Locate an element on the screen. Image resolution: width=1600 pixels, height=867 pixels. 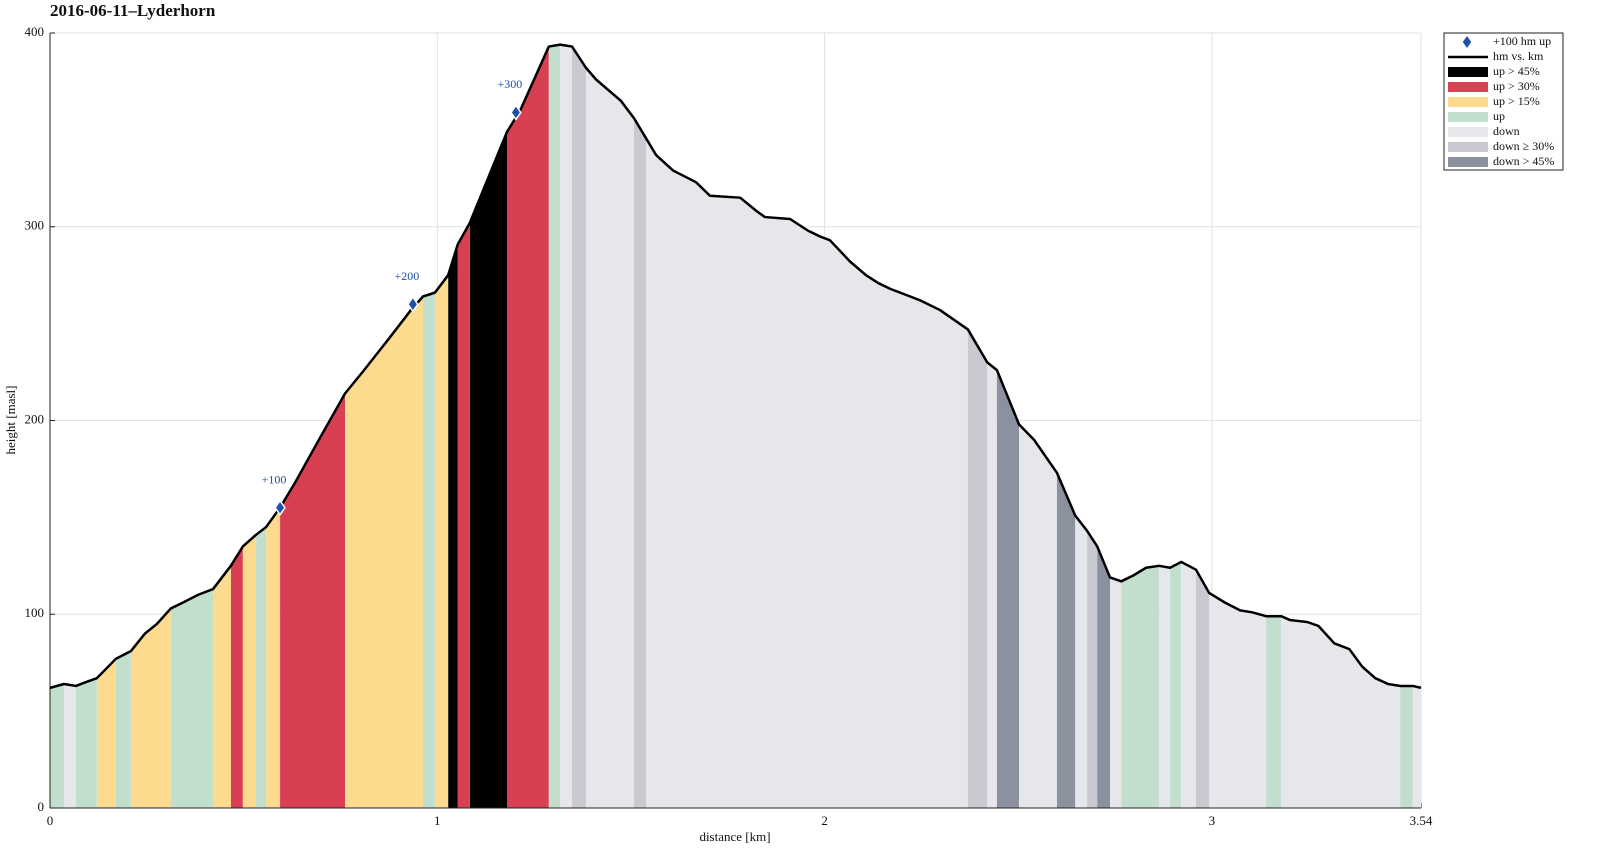
x-tick-label: 3 is located at coordinates (1212, 820).